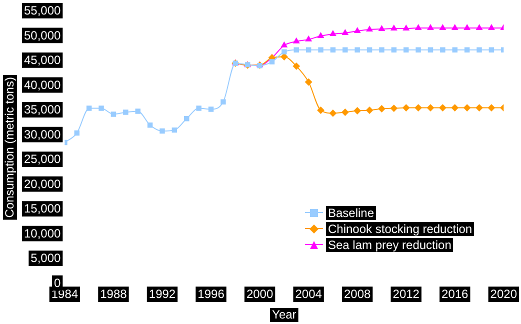 The width and height of the screenshot is (521, 324). I want to click on x-tick-label: 1996, so click(211, 294).